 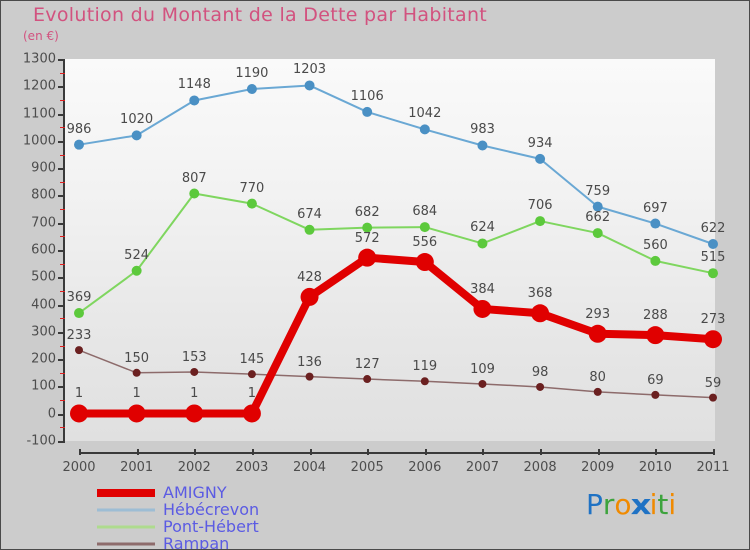 I want to click on data-point-label: 697, so click(x=655, y=208).